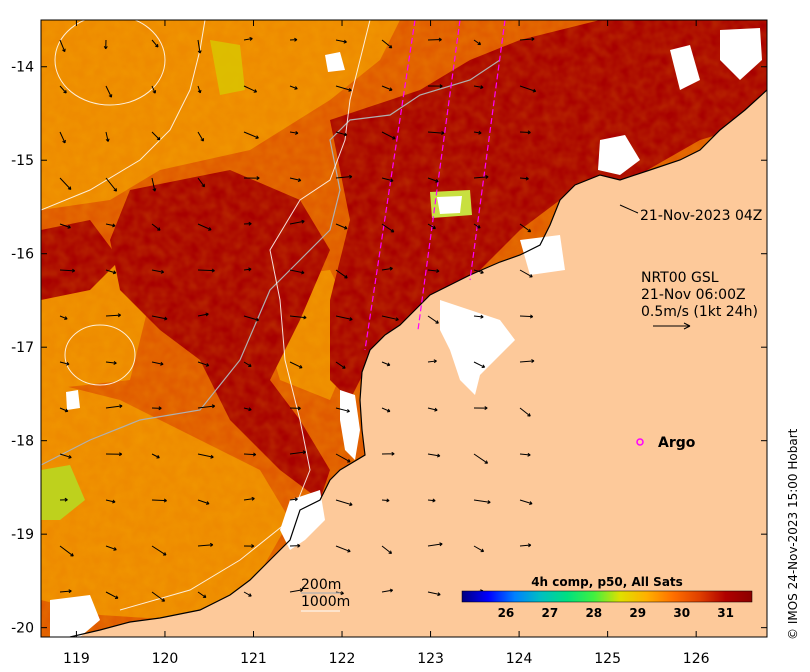 The height and width of the screenshot is (672, 810). What do you see at coordinates (696, 659) in the screenshot?
I see `x-tick-label: 126` at bounding box center [696, 659].